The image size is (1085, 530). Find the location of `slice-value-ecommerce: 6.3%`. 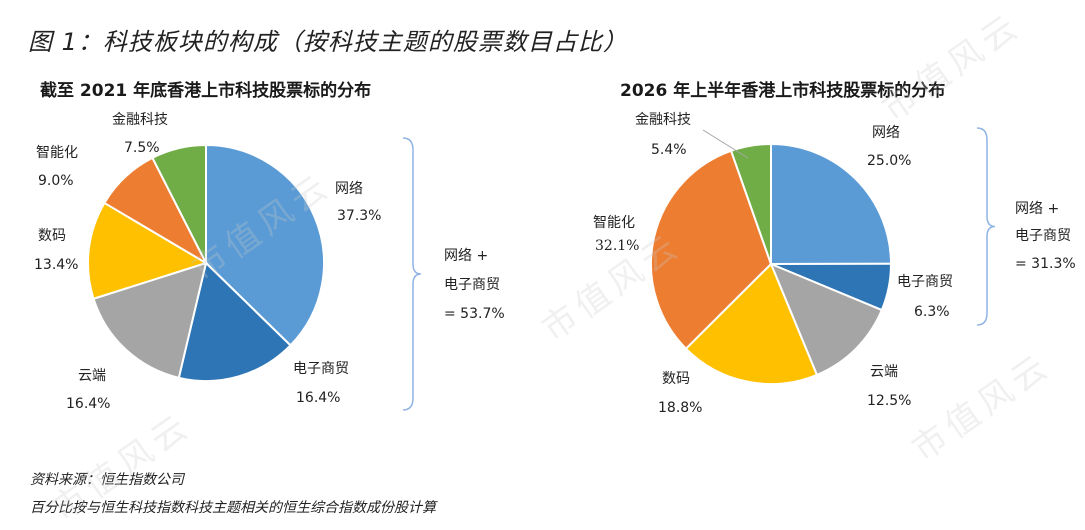

slice-value-ecommerce: 6.3% is located at coordinates (932, 312).